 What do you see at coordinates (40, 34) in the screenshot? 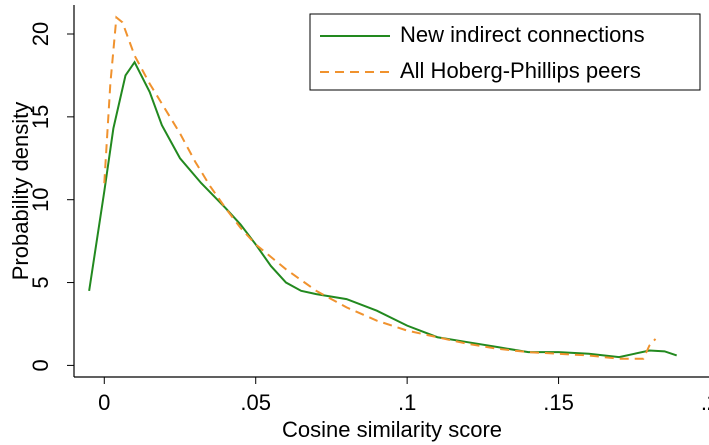
I see `y-tick-label: 20` at bounding box center [40, 34].